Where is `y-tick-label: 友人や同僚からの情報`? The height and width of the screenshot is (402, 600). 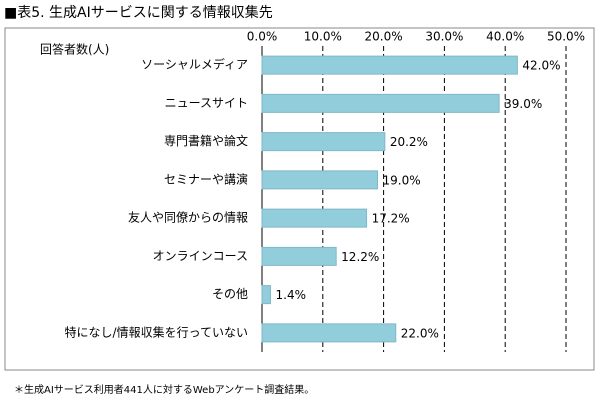
y-tick-label: 友人や同僚からの情報 is located at coordinates (188, 217).